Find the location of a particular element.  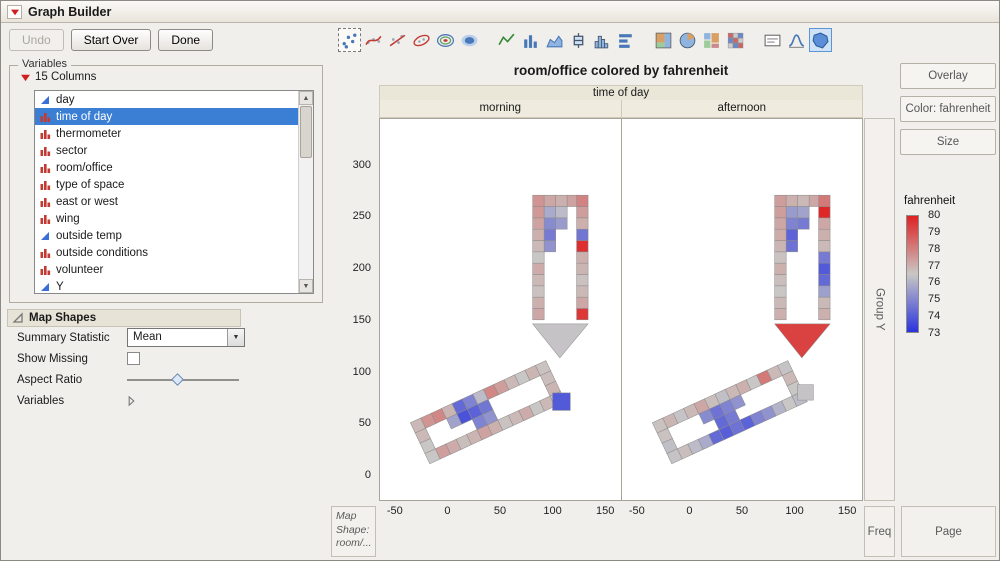

toolbar: Undo Start Over Done is located at coordinates (500, 41).